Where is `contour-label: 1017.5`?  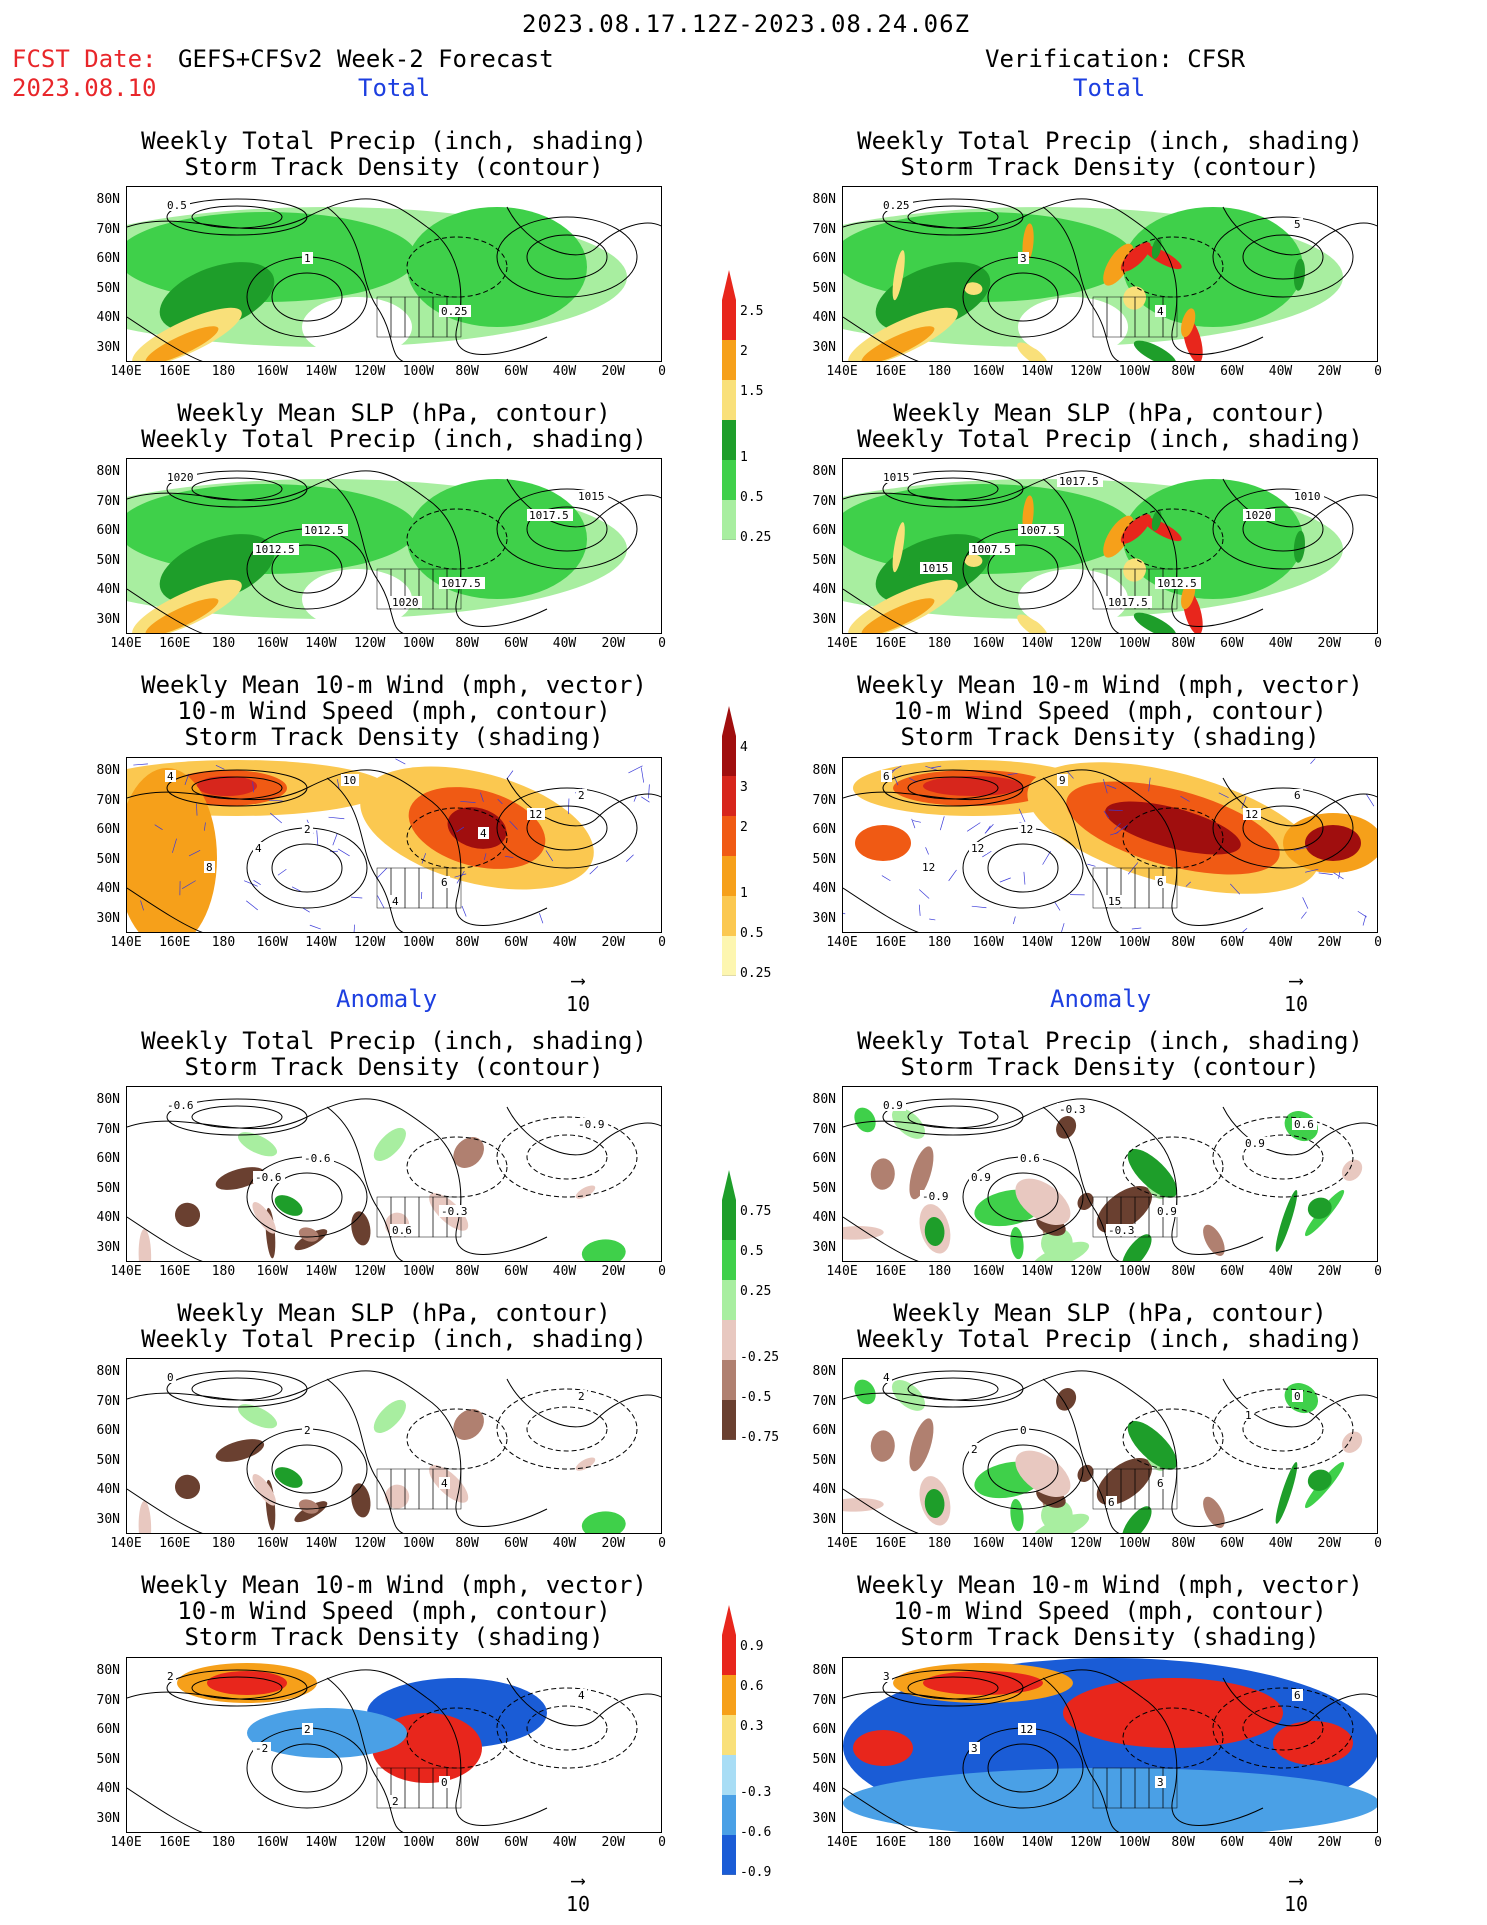
contour-label: 1017.5 is located at coordinates (461, 583).